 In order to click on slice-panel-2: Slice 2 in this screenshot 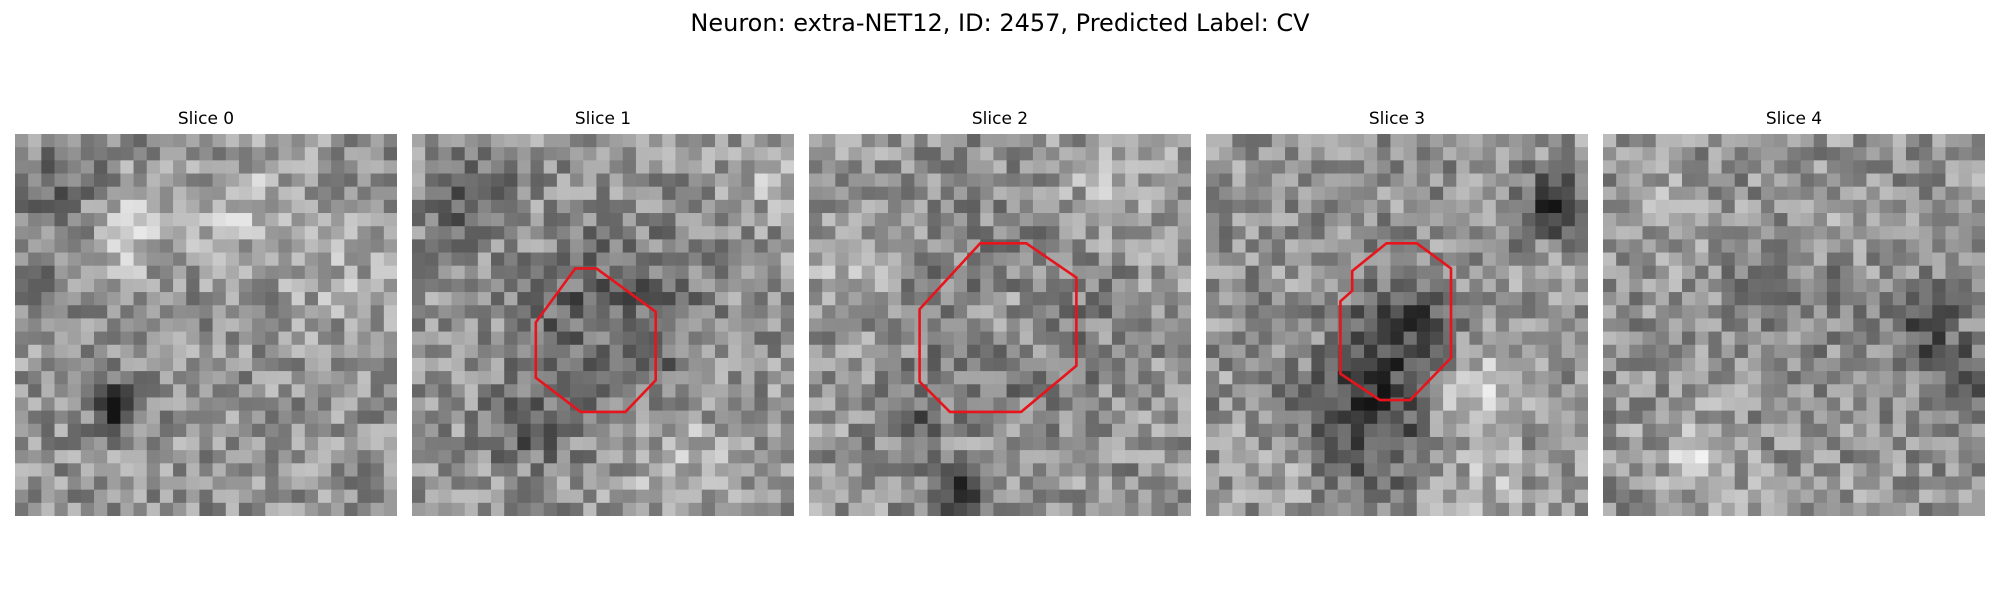, I will do `click(1000, 312)`.